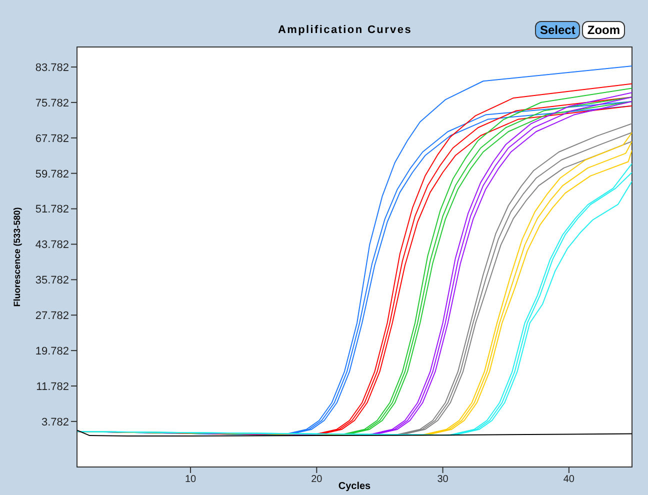  I want to click on x-tick-label: 20, so click(317, 480).